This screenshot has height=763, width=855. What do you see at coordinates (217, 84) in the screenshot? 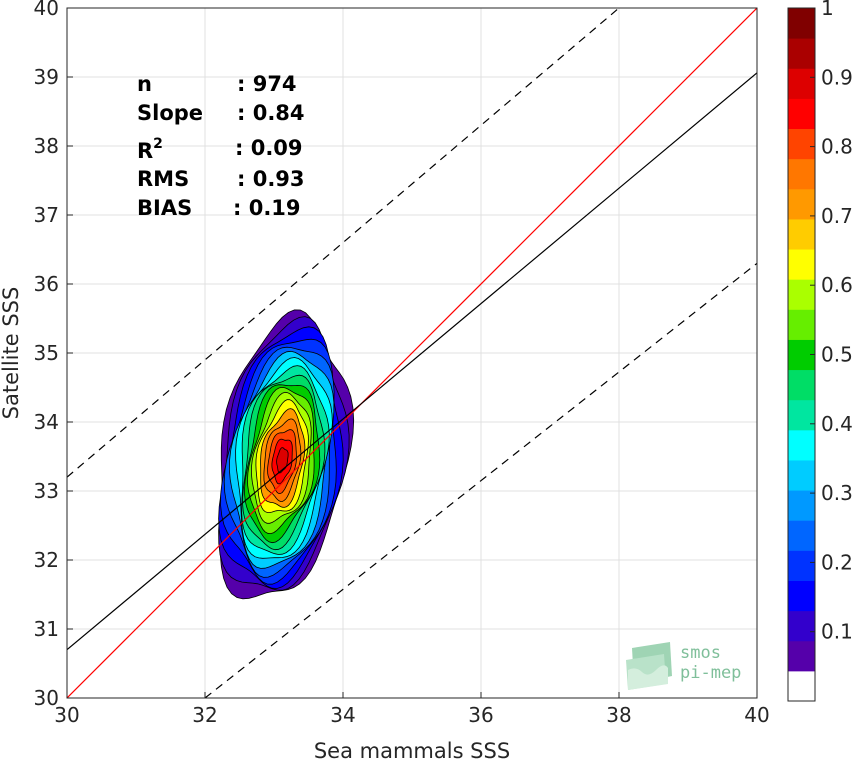
I see `stat-n: n : 974` at bounding box center [217, 84].